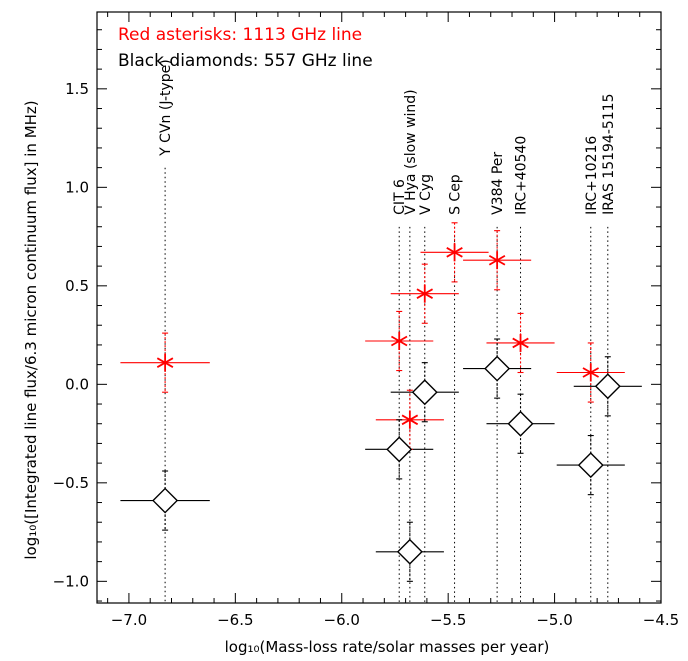 Image resolution: width=688 pixels, height=661 pixels. I want to click on x-tick-label: −4.5, so click(661, 620).